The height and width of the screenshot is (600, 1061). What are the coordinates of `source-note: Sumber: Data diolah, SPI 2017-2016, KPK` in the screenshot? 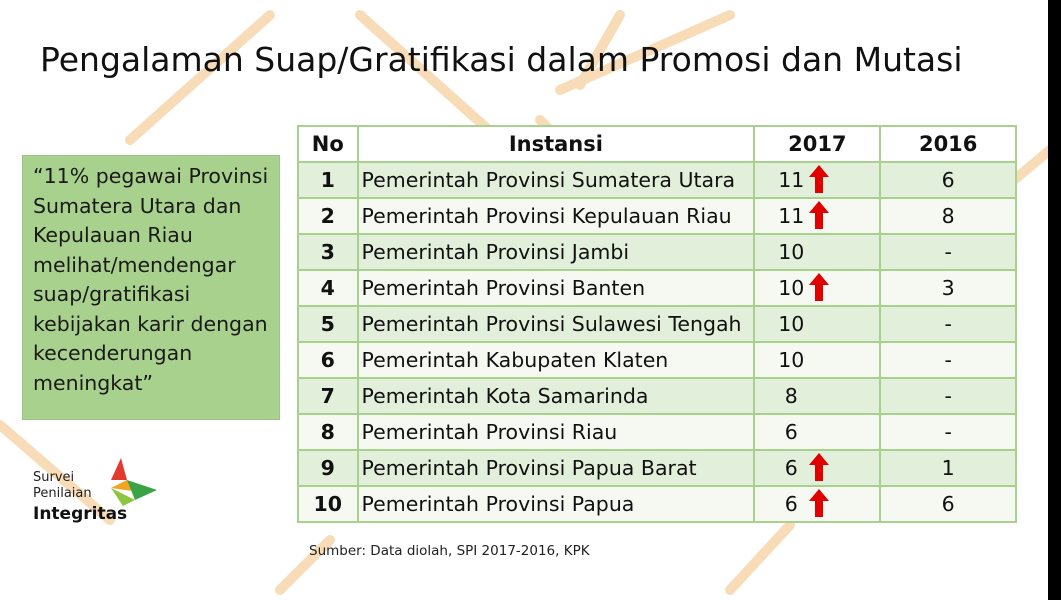 It's located at (449, 551).